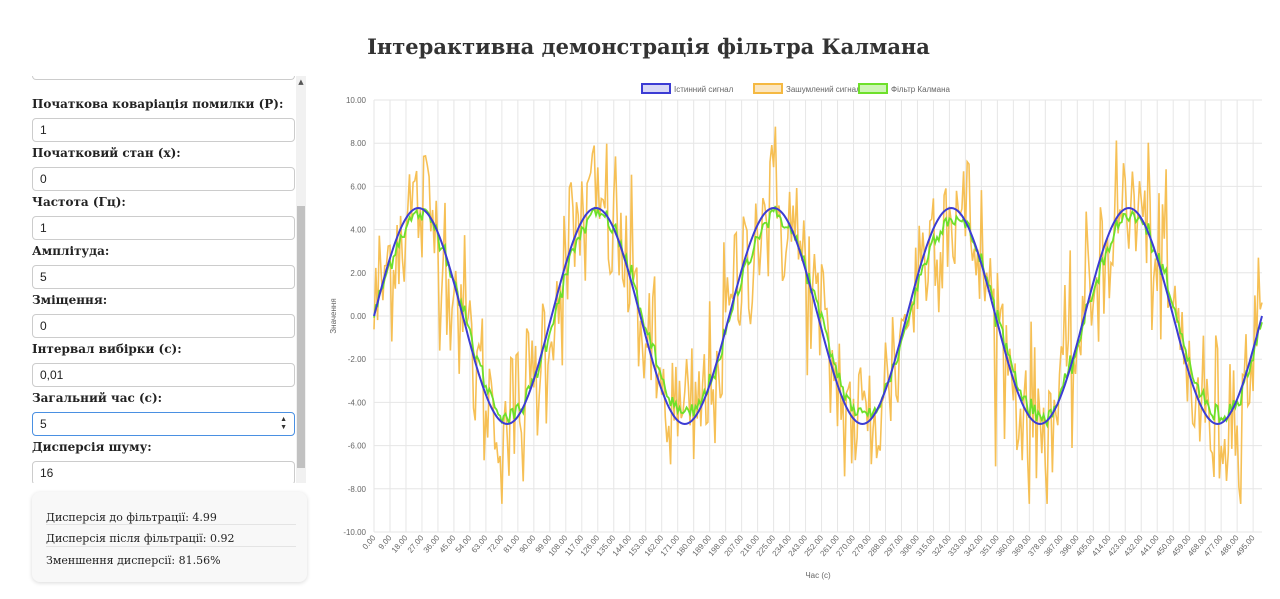 This screenshot has width=1280, height=599. Describe the element at coordinates (512, 544) in the screenshot. I see `x-tick-label: 81.00` at that location.